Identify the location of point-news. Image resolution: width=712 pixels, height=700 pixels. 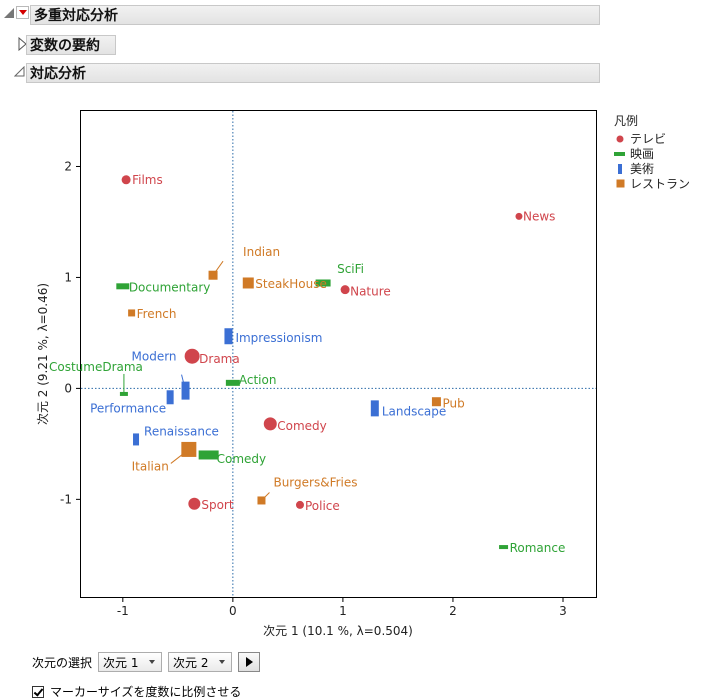
(519, 216).